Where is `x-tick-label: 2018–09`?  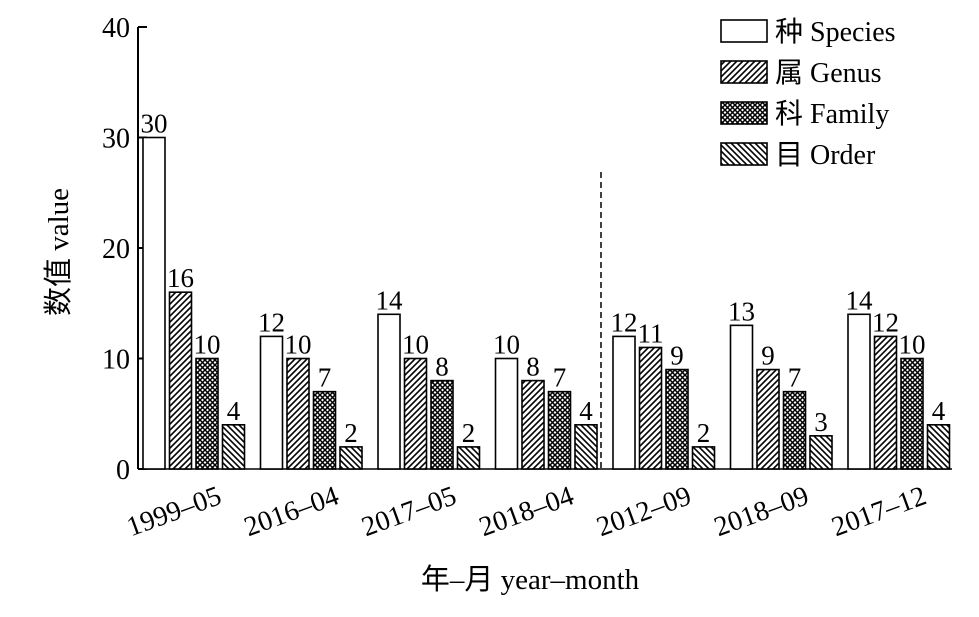 x-tick-label: 2018–09 is located at coordinates (761, 511).